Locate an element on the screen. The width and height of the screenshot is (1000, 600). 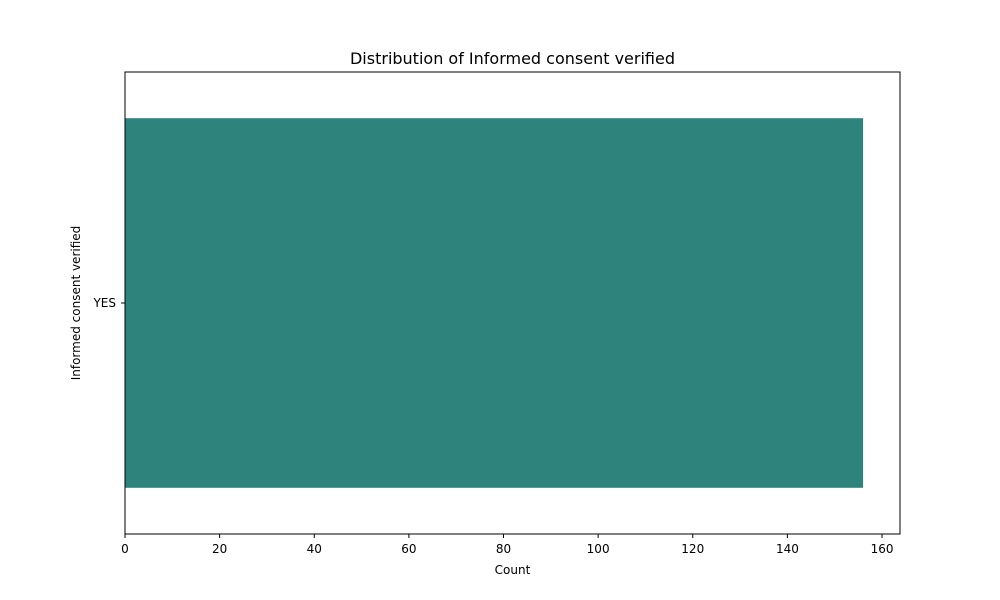
y-axis-label: Informed consent verified is located at coordinates (76, 303).